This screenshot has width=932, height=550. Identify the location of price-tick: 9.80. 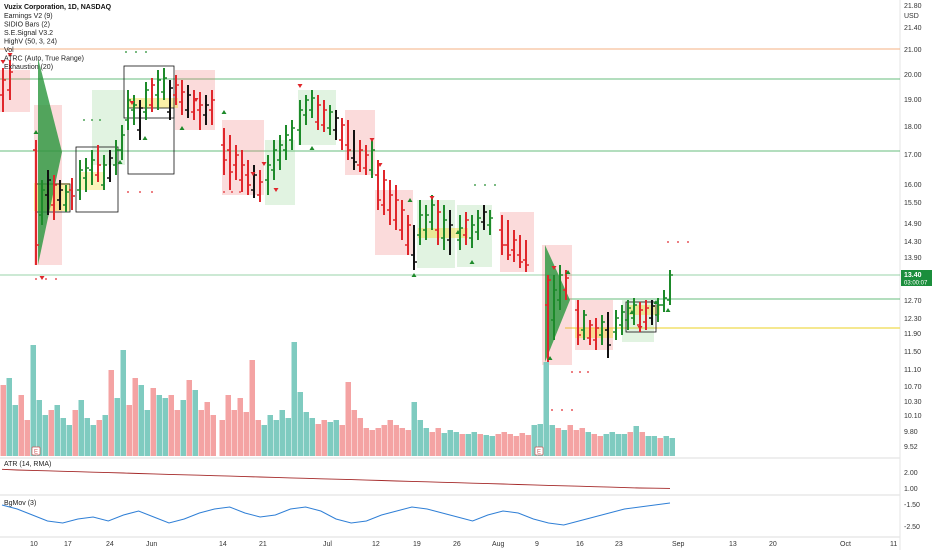
(911, 432).